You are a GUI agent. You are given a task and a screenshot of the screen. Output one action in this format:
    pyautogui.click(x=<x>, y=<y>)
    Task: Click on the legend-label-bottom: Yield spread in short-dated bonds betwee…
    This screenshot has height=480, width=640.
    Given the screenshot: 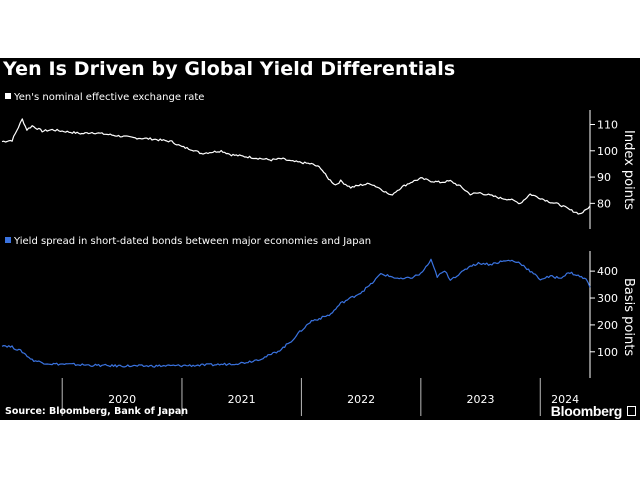 What is the action you would take?
    pyautogui.click(x=193, y=241)
    